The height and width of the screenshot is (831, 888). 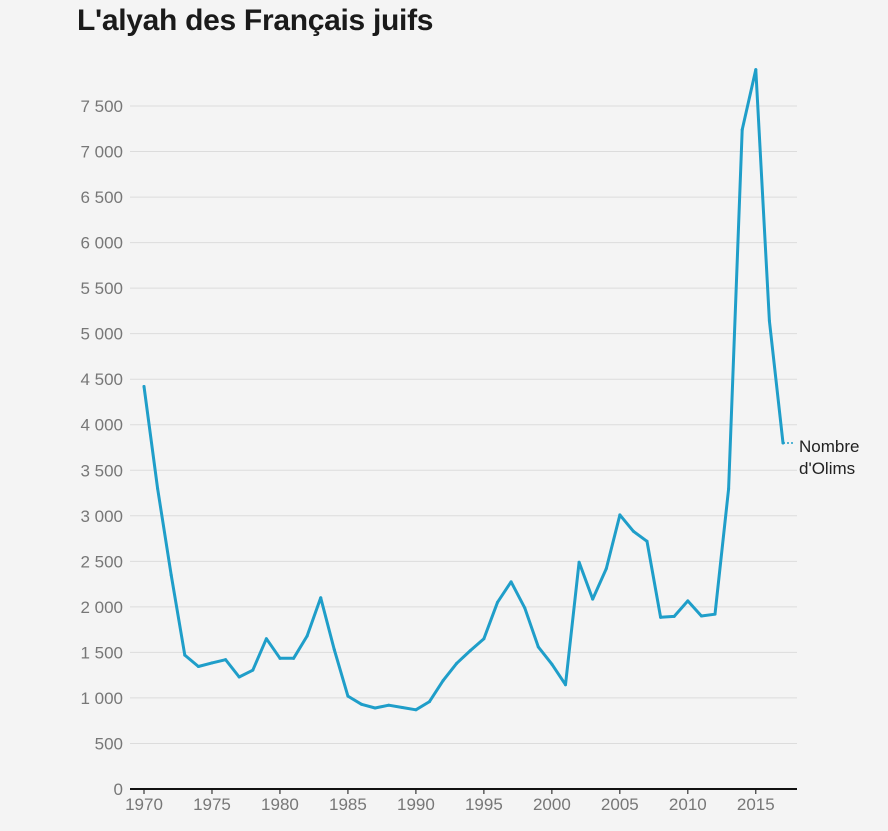 I want to click on y-tick-label: 500, so click(x=109, y=743).